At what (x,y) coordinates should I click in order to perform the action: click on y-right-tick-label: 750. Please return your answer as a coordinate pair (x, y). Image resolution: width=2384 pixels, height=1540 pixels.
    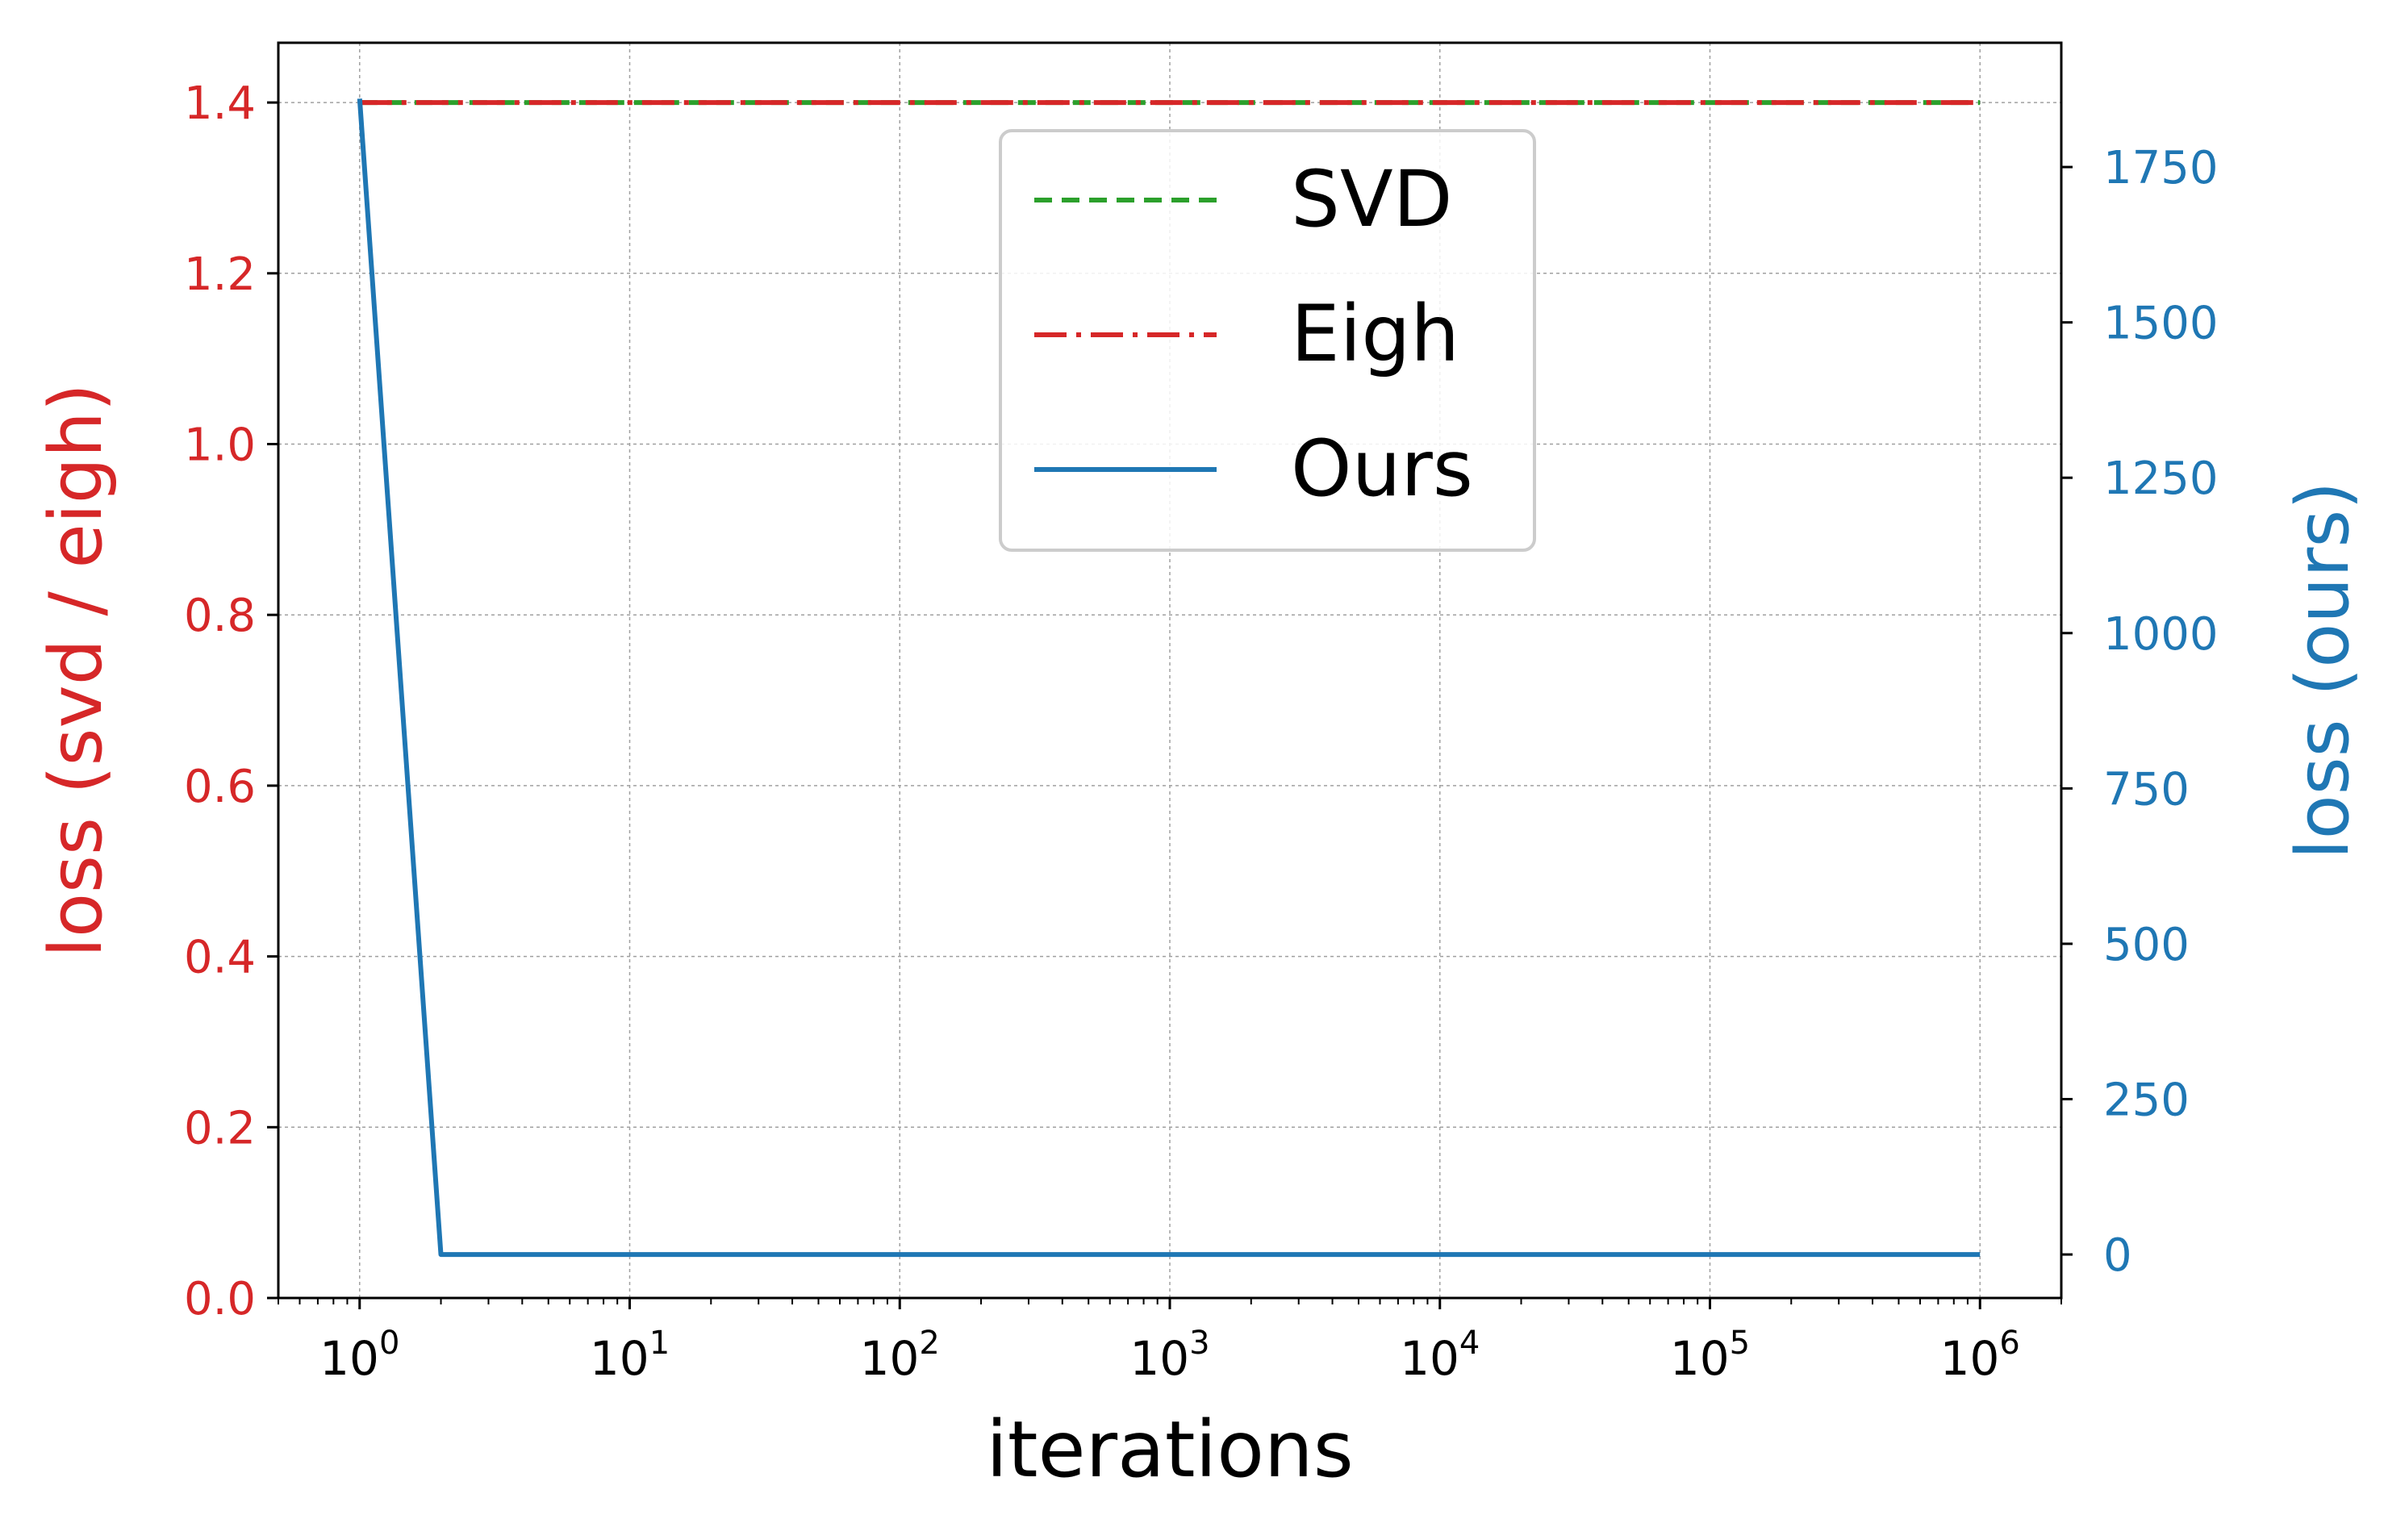
    Looking at the image, I should click on (2146, 789).